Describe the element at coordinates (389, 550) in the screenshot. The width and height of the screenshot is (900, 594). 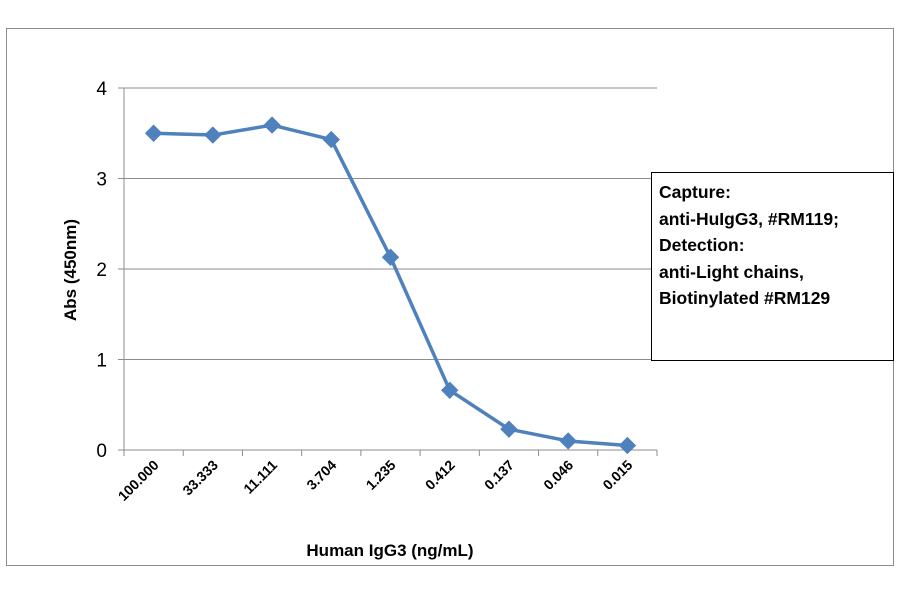
I see `x-axis-title: Human IgG3 (ng/mL)` at that location.